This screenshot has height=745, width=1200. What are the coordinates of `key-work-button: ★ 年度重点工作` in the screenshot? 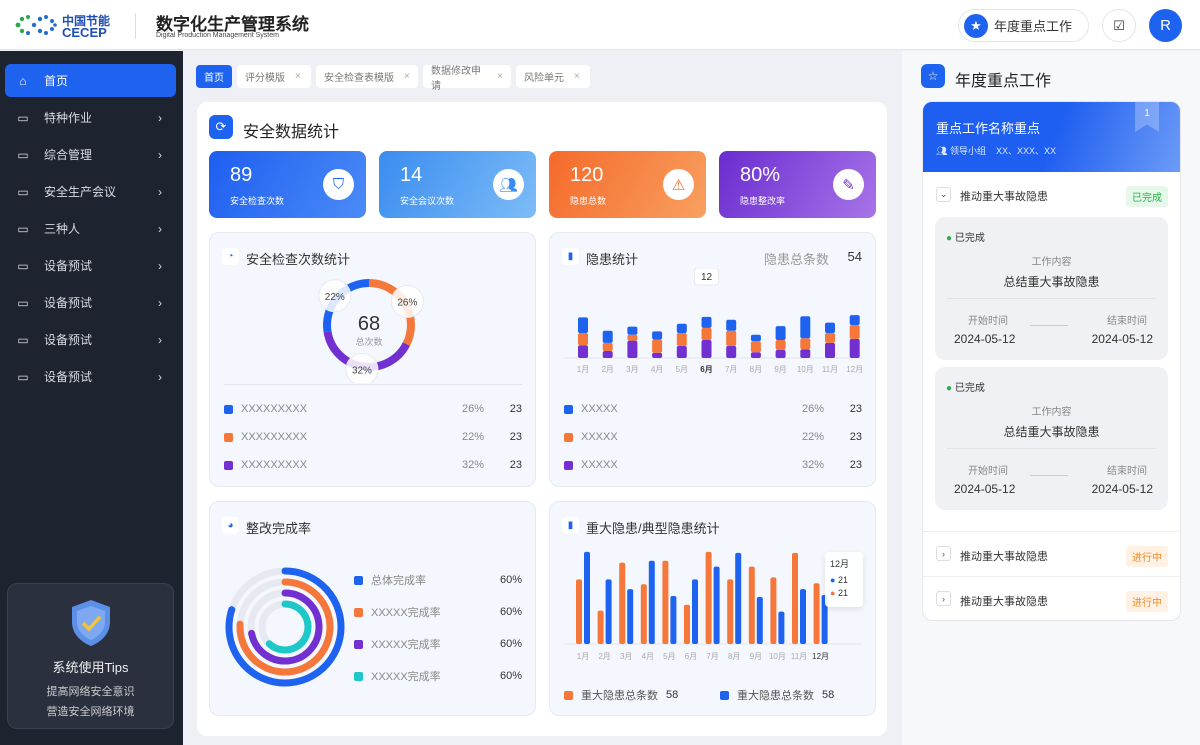 It's located at (1023, 25).